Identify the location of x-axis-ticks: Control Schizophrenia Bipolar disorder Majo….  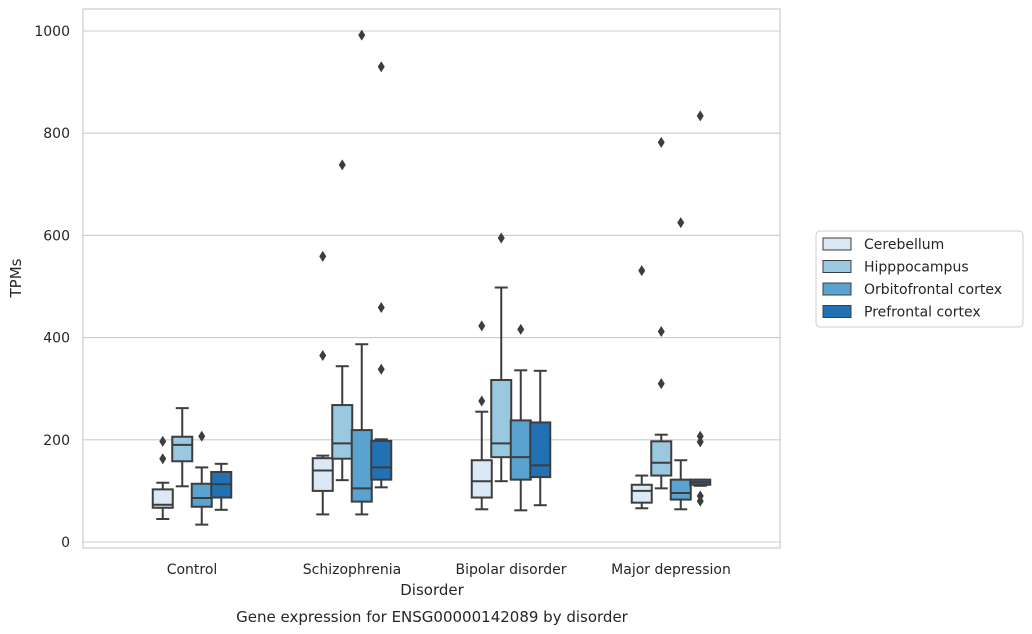
(449, 570).